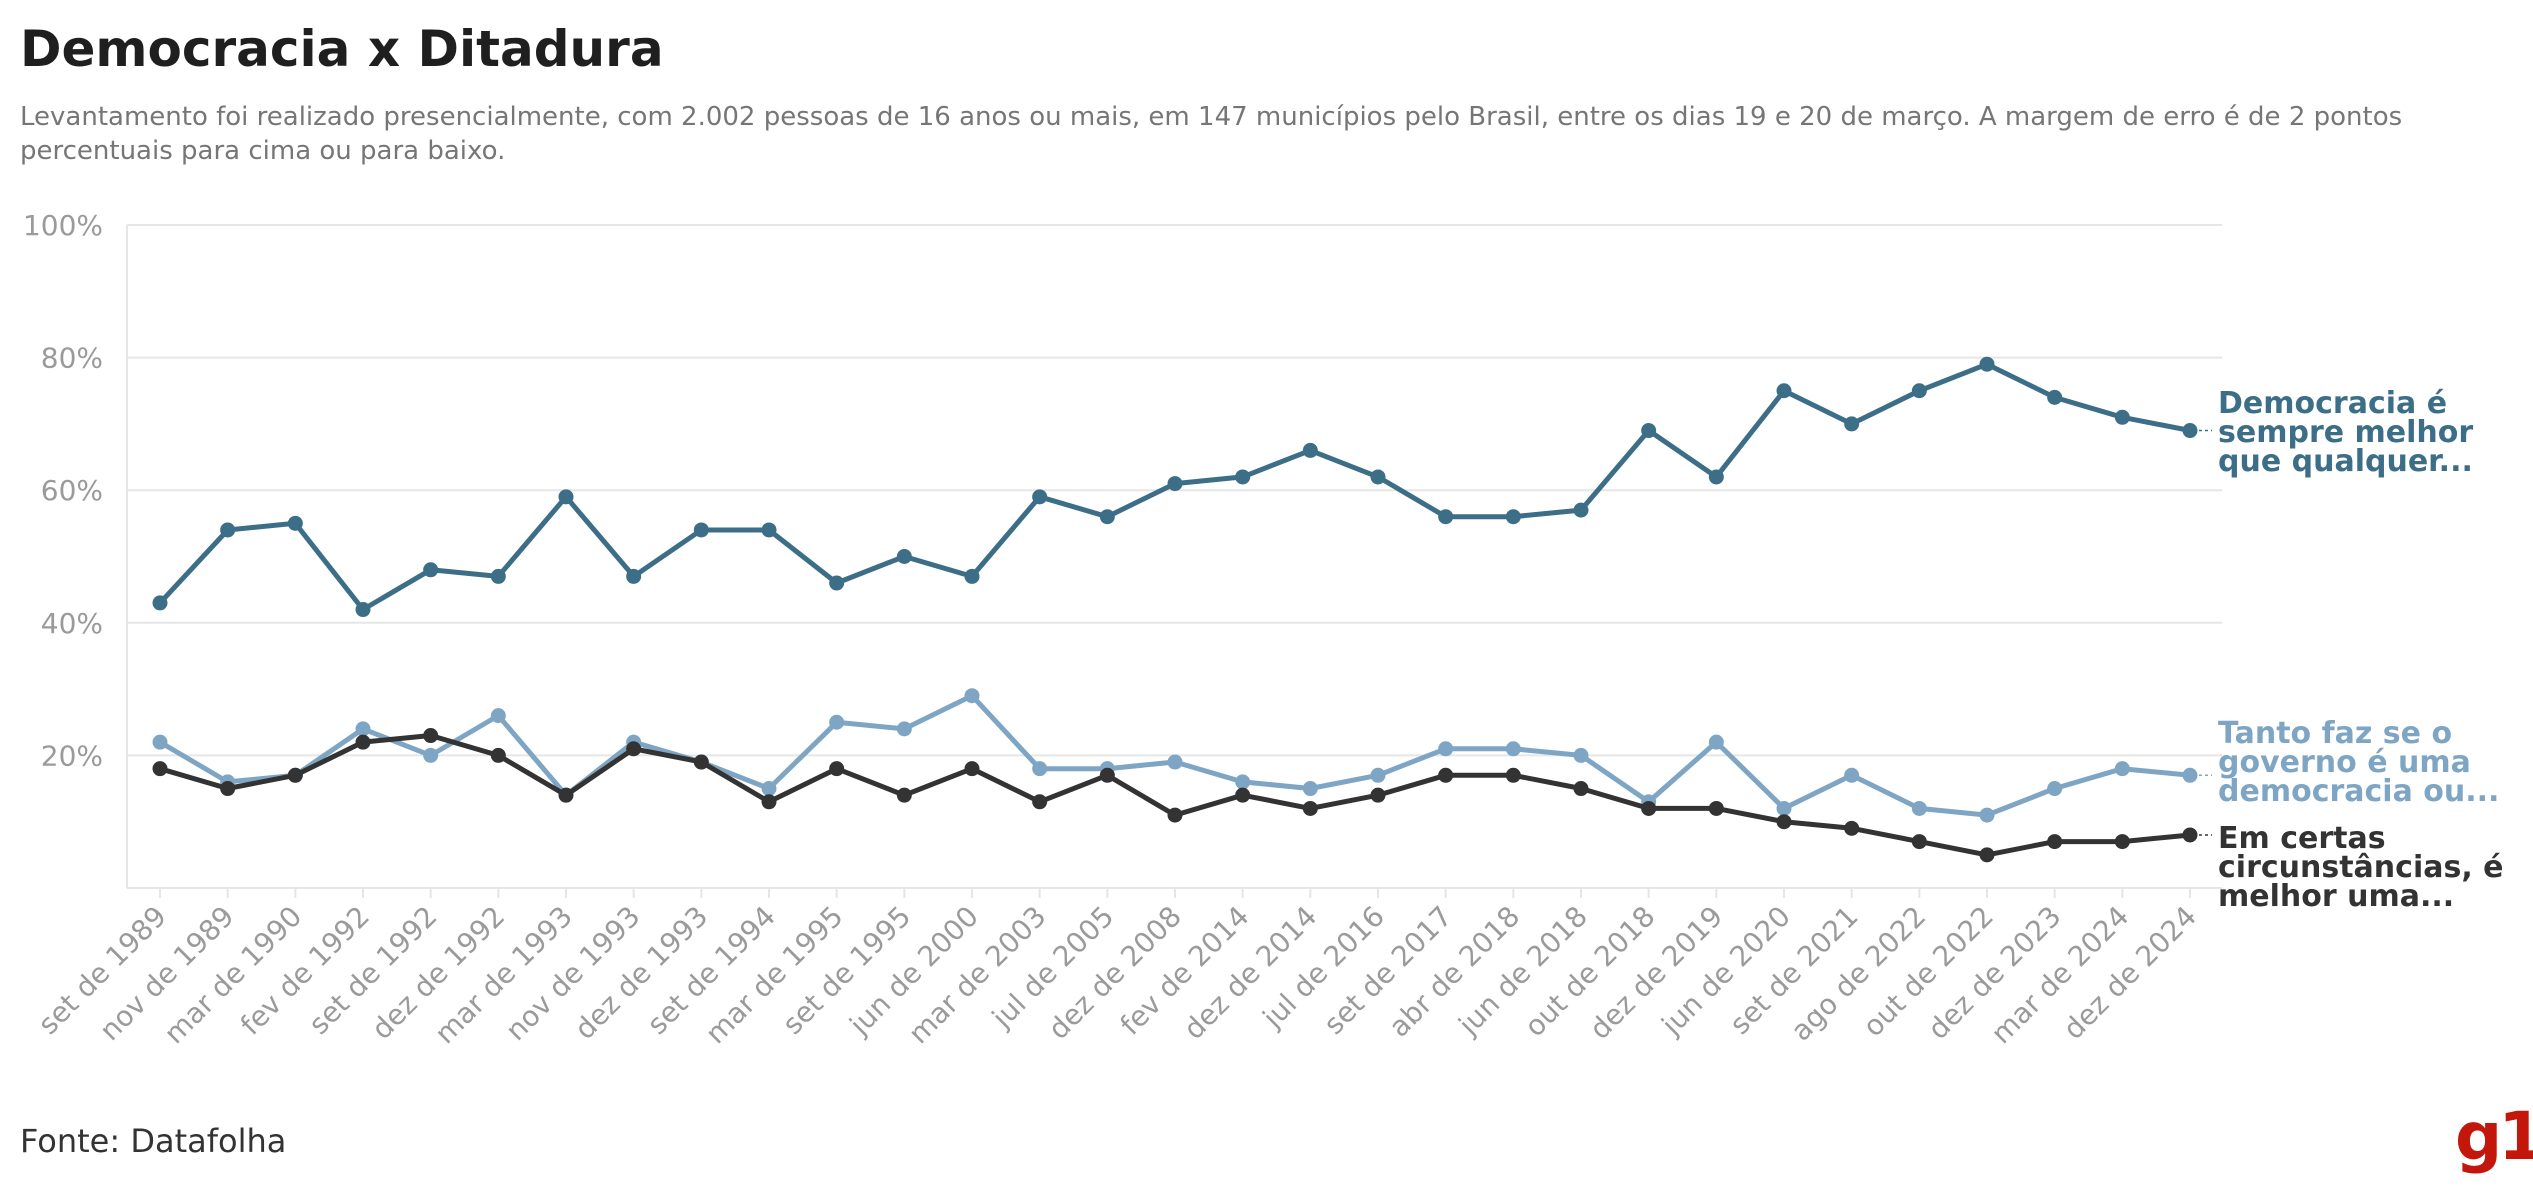 Image resolution: width=2533 pixels, height=1200 pixels. Describe the element at coordinates (2494, 1136) in the screenshot. I see `g1-logo: g1` at that location.